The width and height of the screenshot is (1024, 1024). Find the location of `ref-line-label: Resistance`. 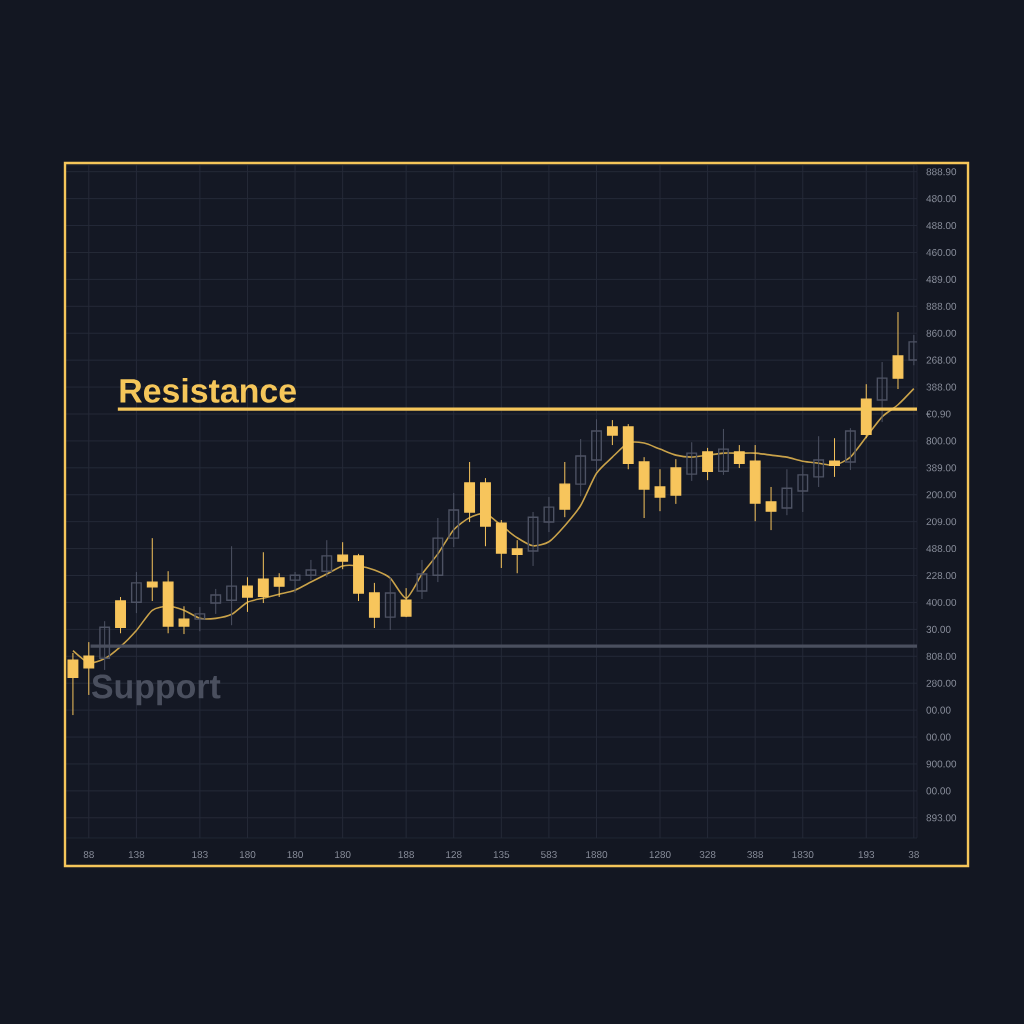

ref-line-label: Resistance is located at coordinates (208, 390).